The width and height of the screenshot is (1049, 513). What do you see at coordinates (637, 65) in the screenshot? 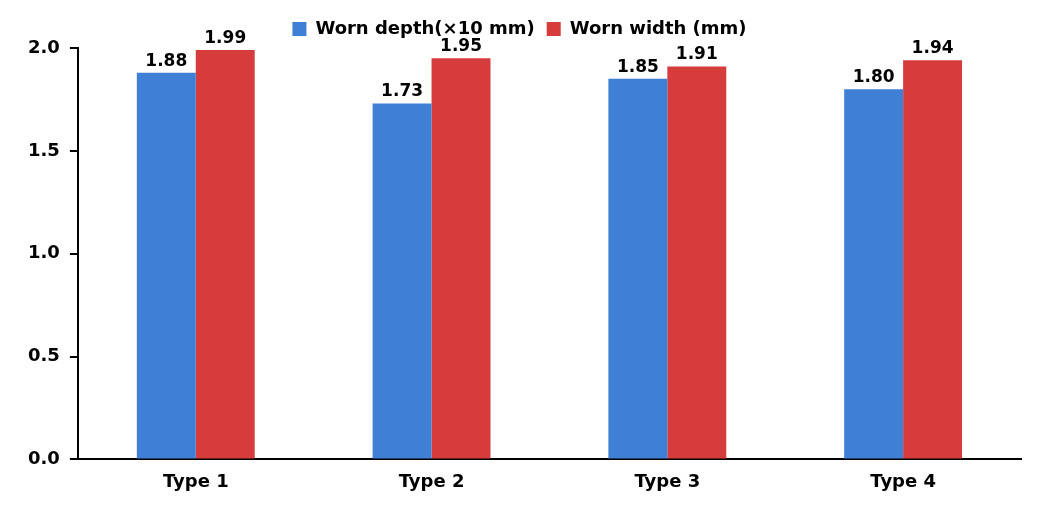
I see `data-label: 1.85` at bounding box center [637, 65].